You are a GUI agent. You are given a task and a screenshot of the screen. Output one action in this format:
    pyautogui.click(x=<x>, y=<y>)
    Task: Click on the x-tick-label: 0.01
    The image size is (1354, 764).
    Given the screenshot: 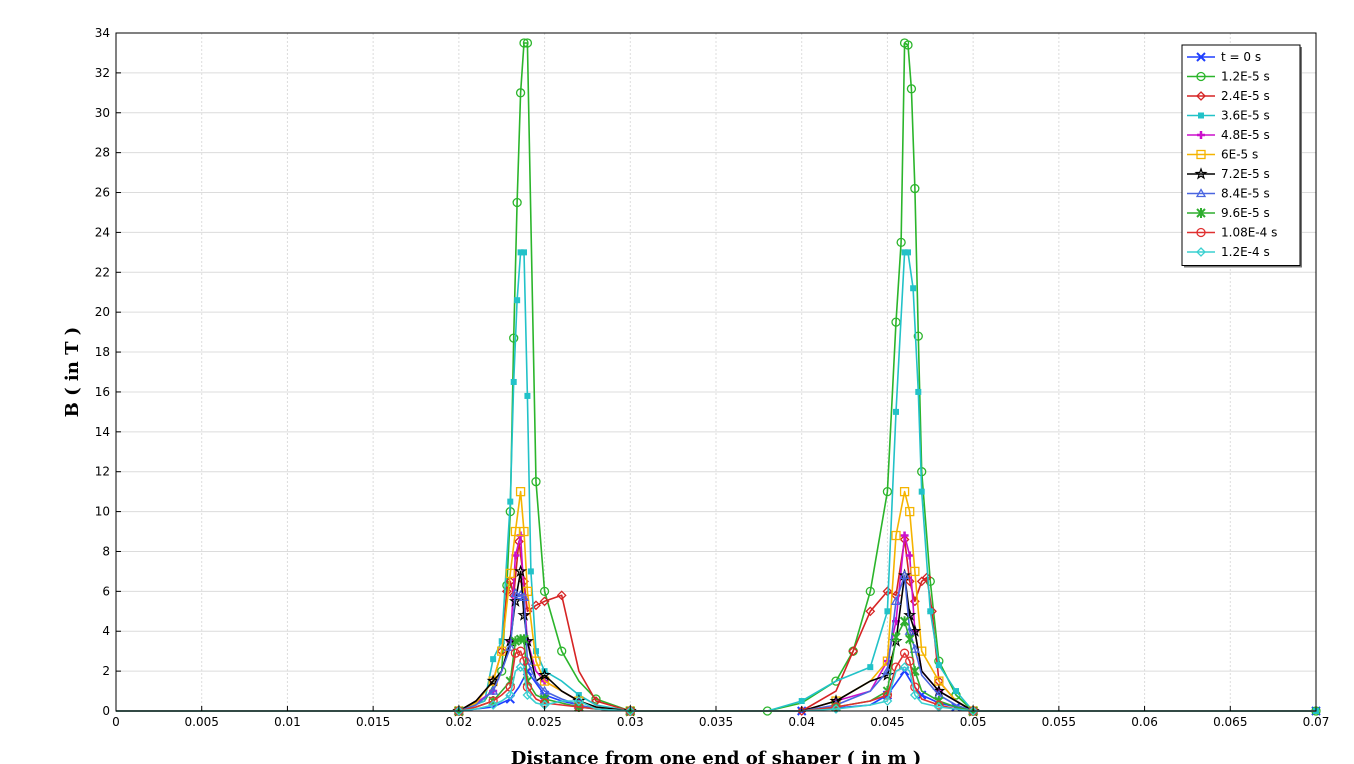 What is the action you would take?
    pyautogui.click(x=287, y=722)
    